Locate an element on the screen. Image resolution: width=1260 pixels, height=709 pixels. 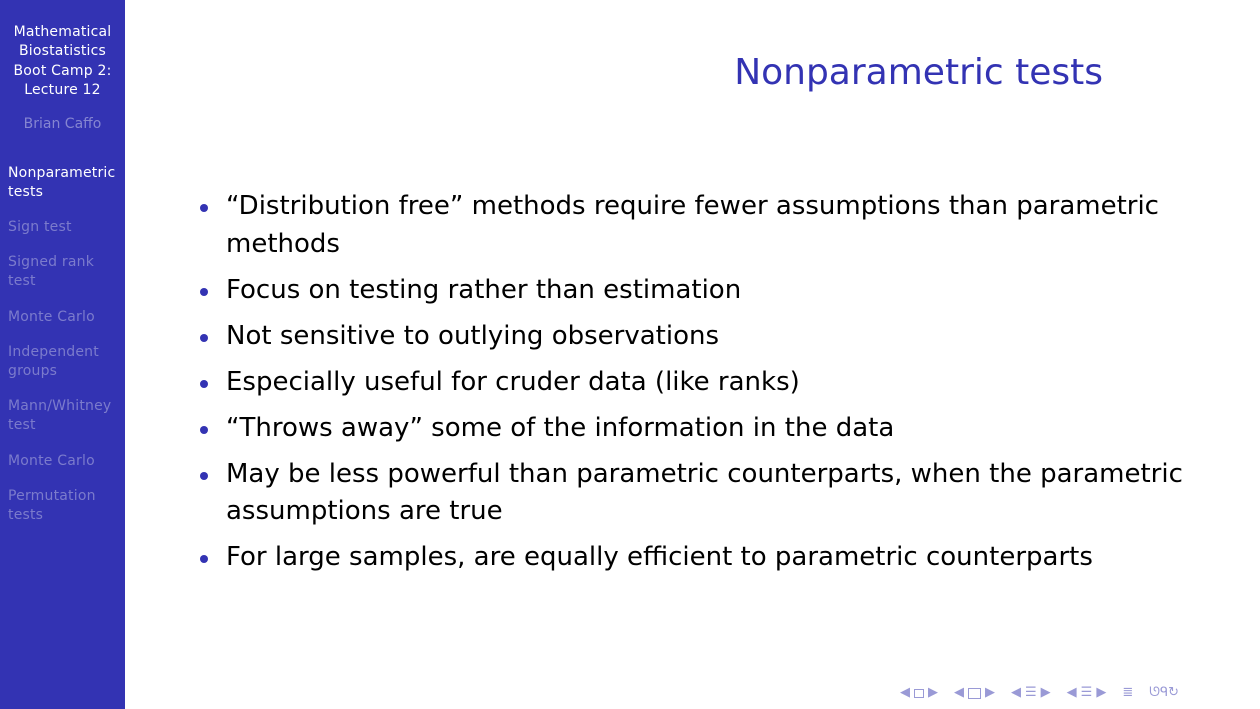
bullet-text: Focus on testing rather than estimation is located at coordinates (484, 289).